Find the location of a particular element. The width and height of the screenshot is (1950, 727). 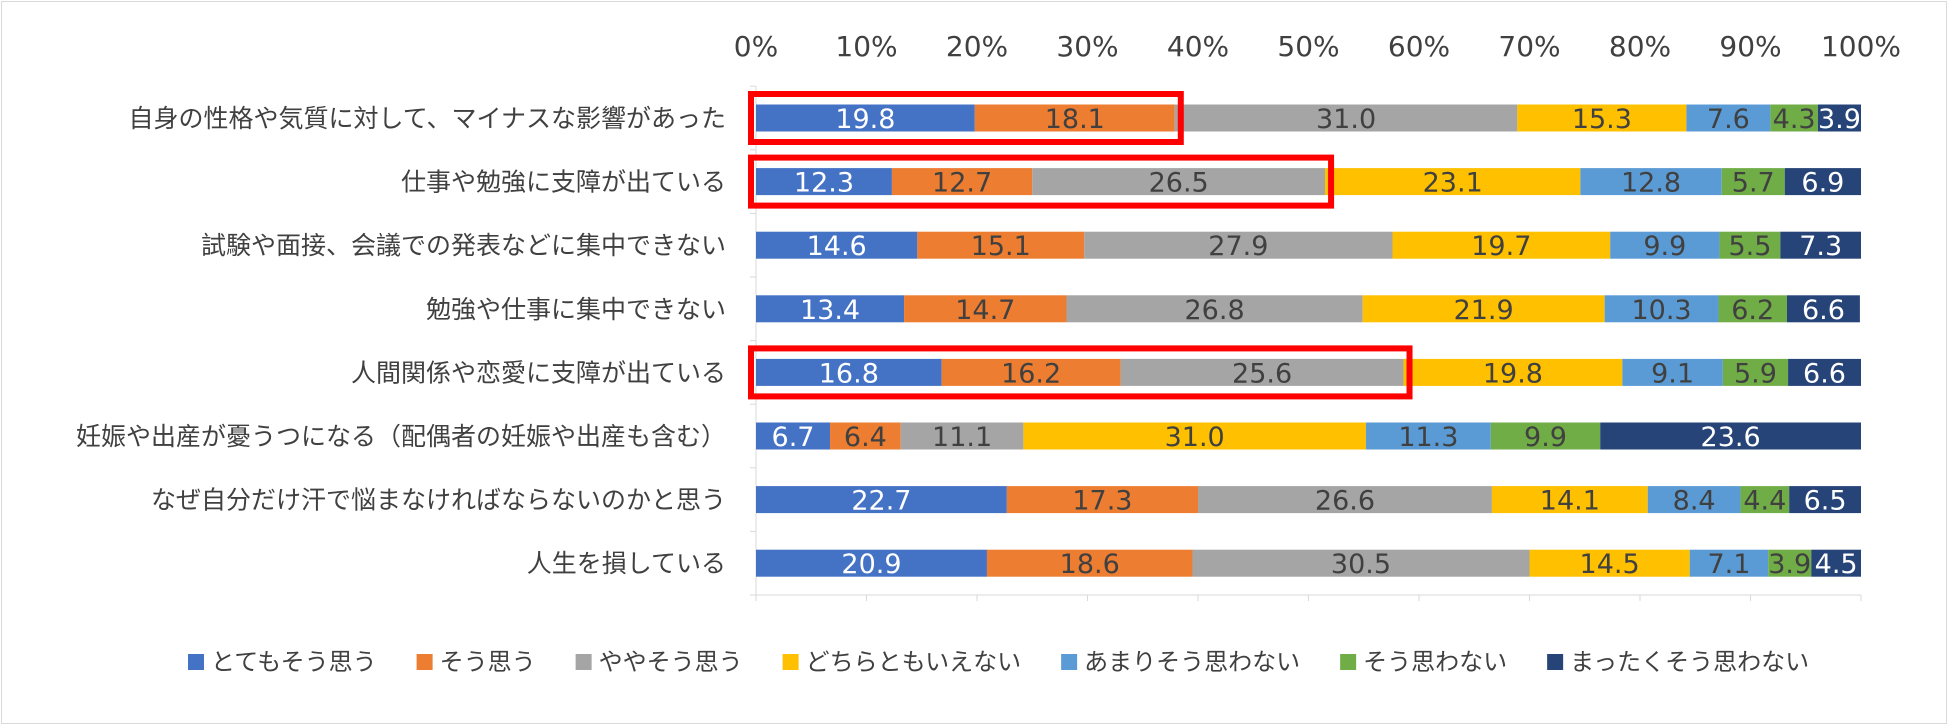

data-label: 21.9 is located at coordinates (1484, 310).